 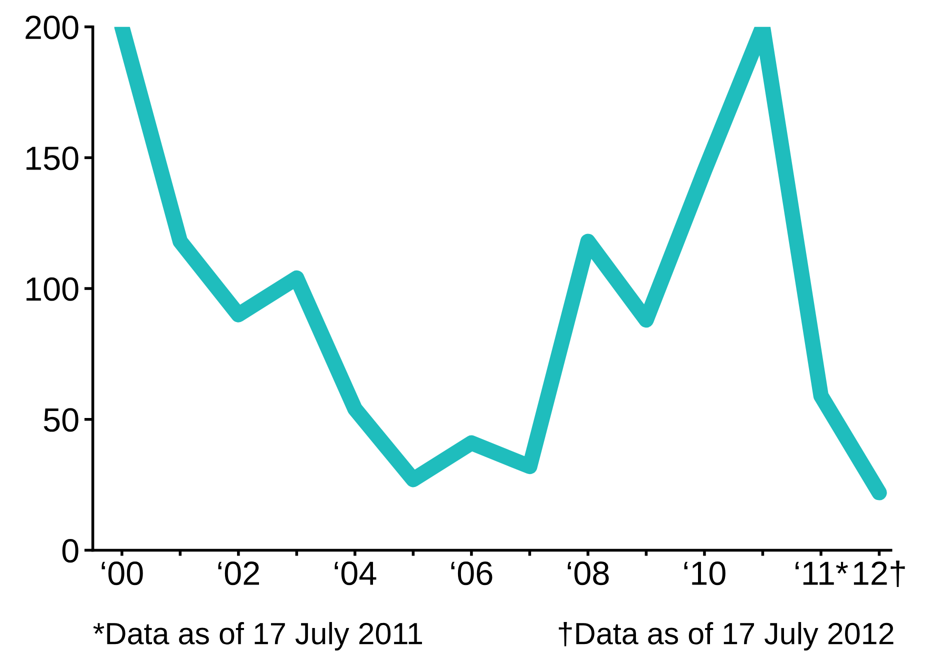 I want to click on y-tick-label: 50, so click(x=61, y=420).